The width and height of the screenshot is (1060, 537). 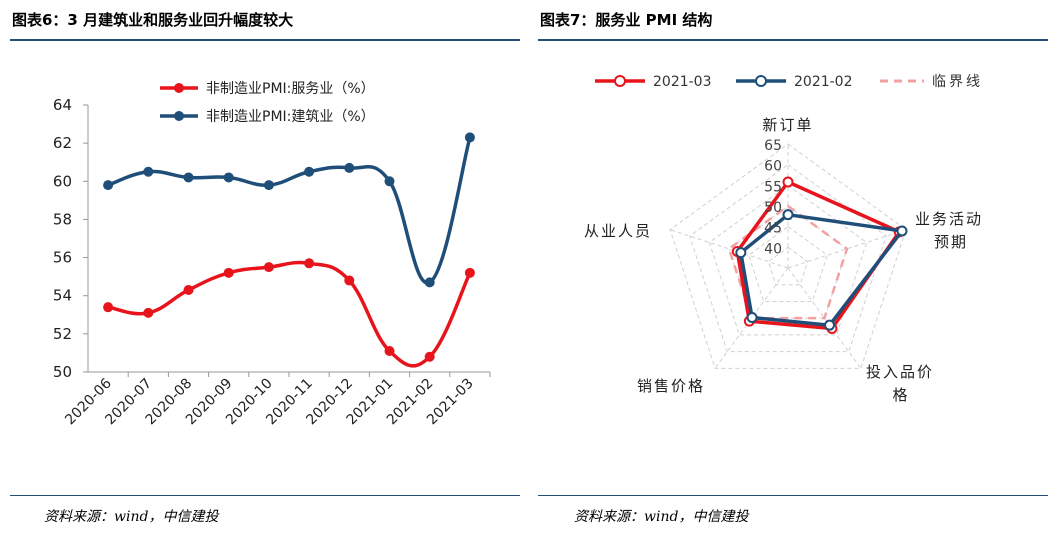 What do you see at coordinates (62, 258) in the screenshot?
I see `y-tick-label: 56` at bounding box center [62, 258].